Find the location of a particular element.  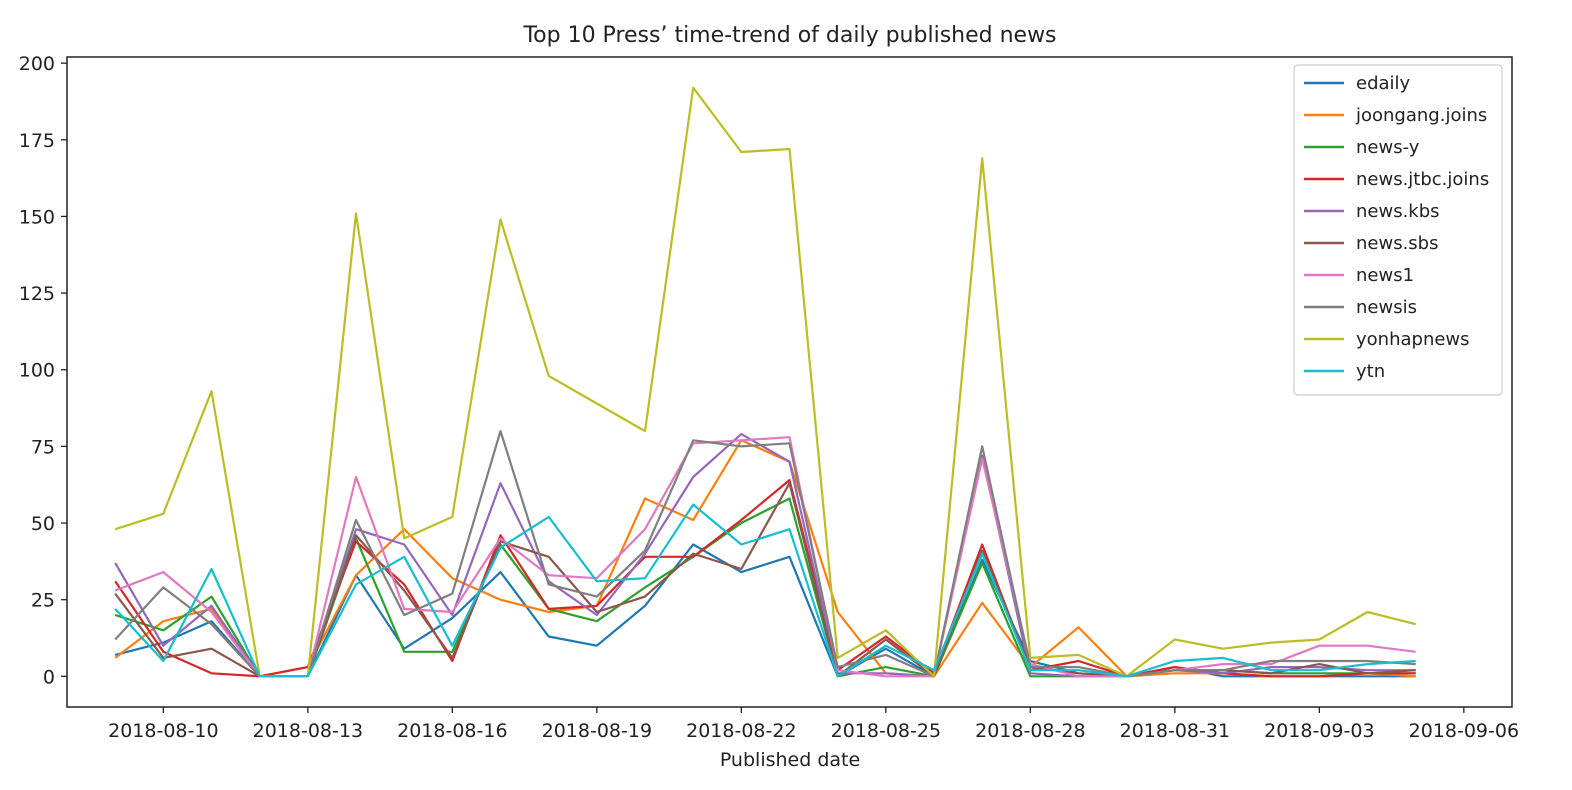

y-tick-label: 150 is located at coordinates (37, 217).